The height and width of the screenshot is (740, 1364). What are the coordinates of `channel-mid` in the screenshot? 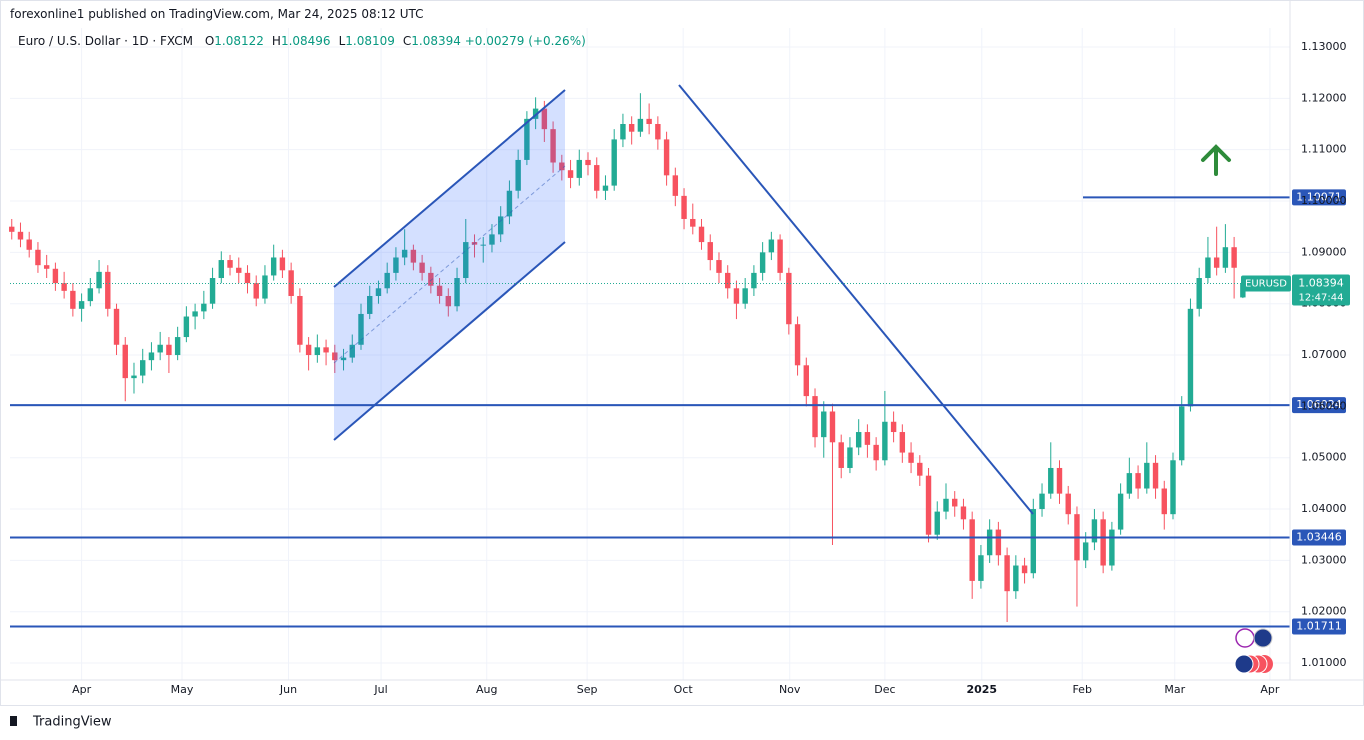 It's located at (449, 264).